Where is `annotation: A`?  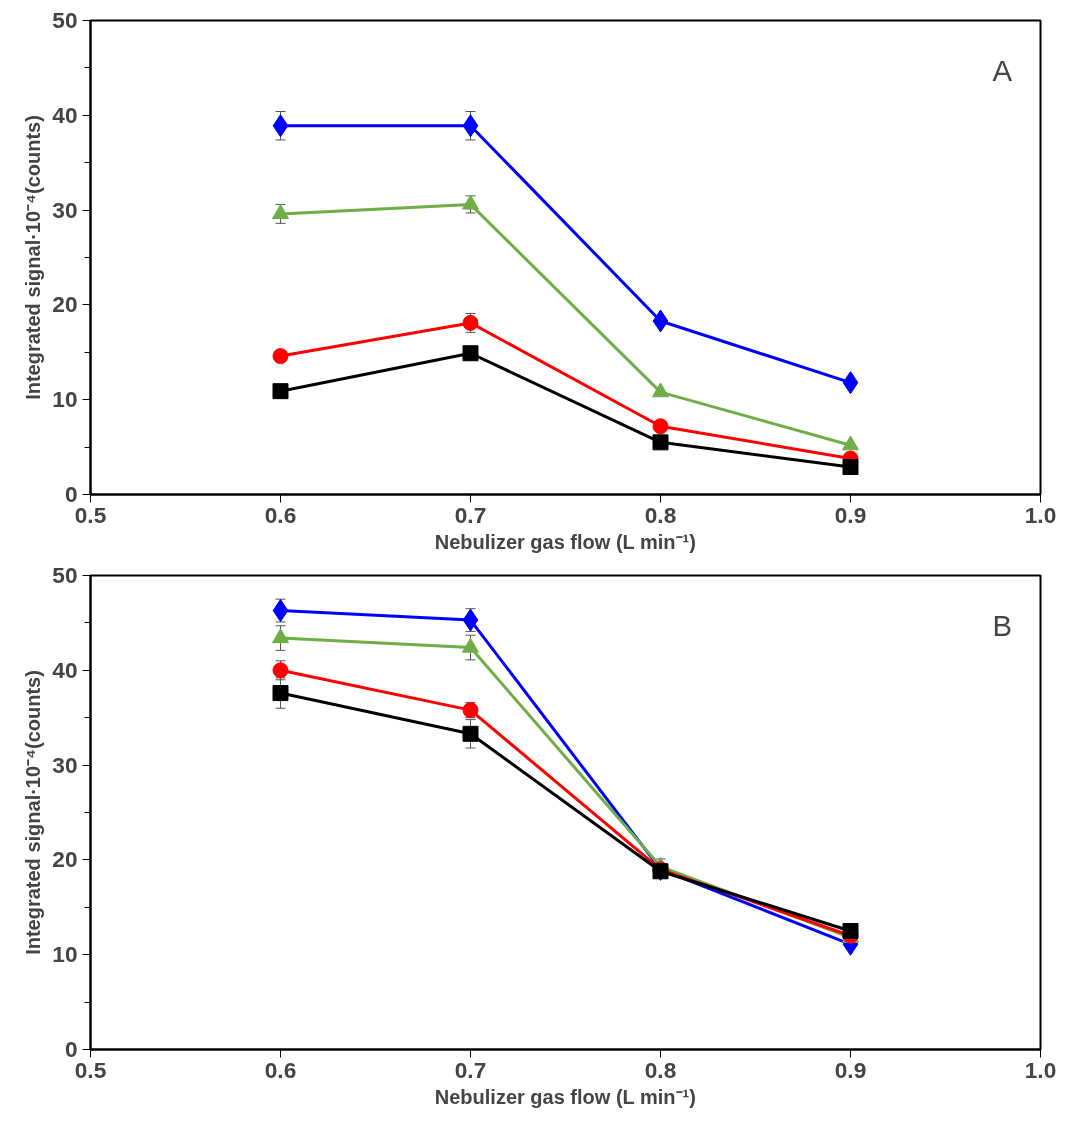
annotation: A is located at coordinates (1002, 70).